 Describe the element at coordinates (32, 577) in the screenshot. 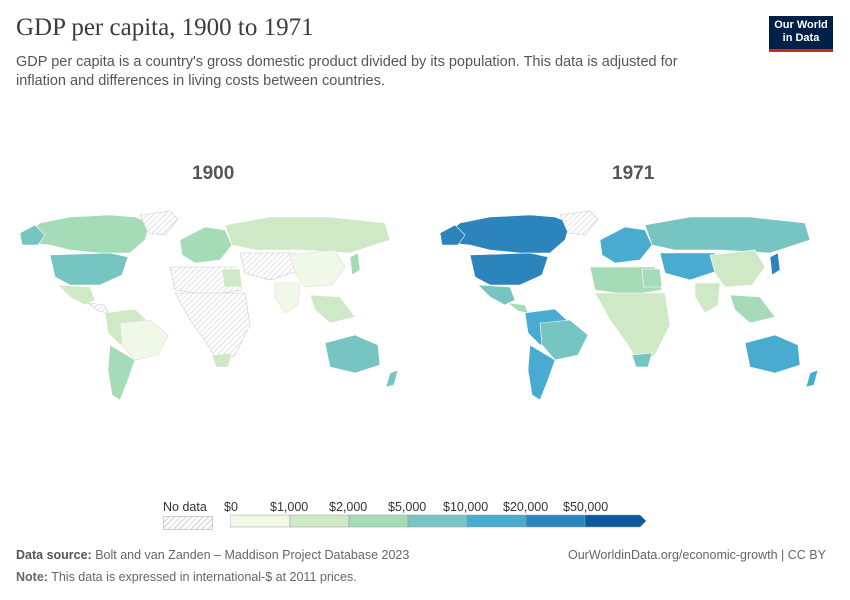

I see `note-label: Note:` at that location.